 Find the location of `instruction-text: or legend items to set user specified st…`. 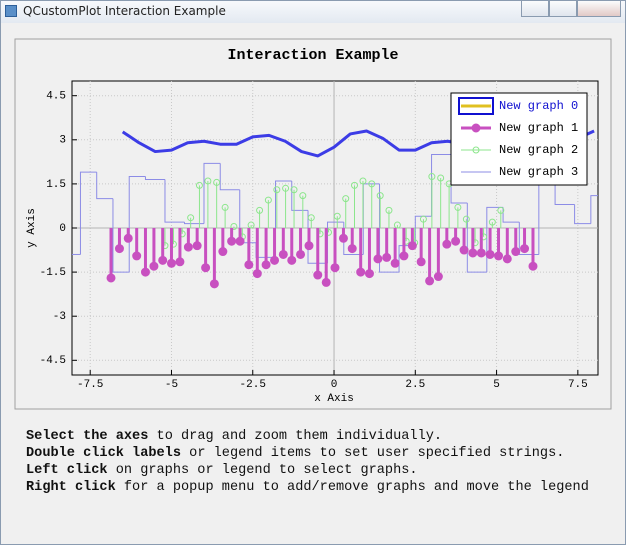

instruction-text: or legend items to set user specified st… is located at coordinates (373, 453).